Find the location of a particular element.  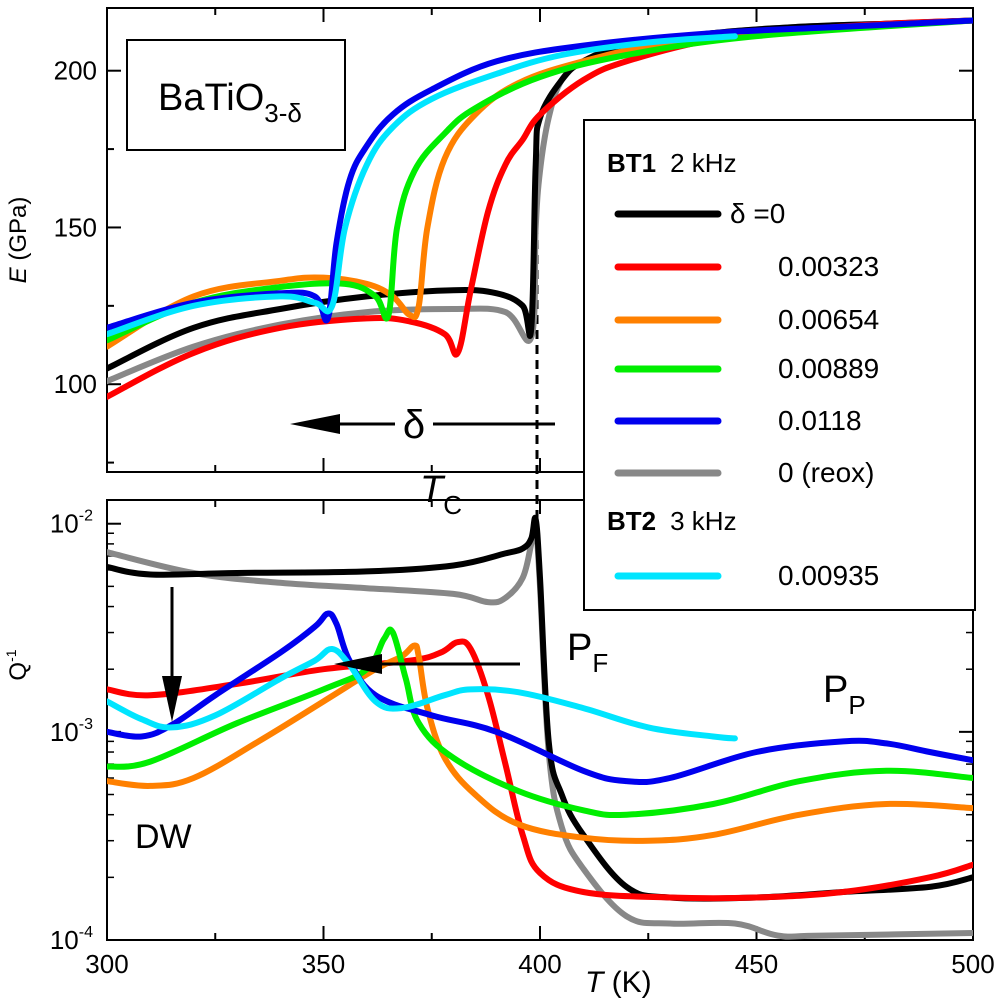

legend-group2-title: BT2 3 kHz is located at coordinates (672, 521).